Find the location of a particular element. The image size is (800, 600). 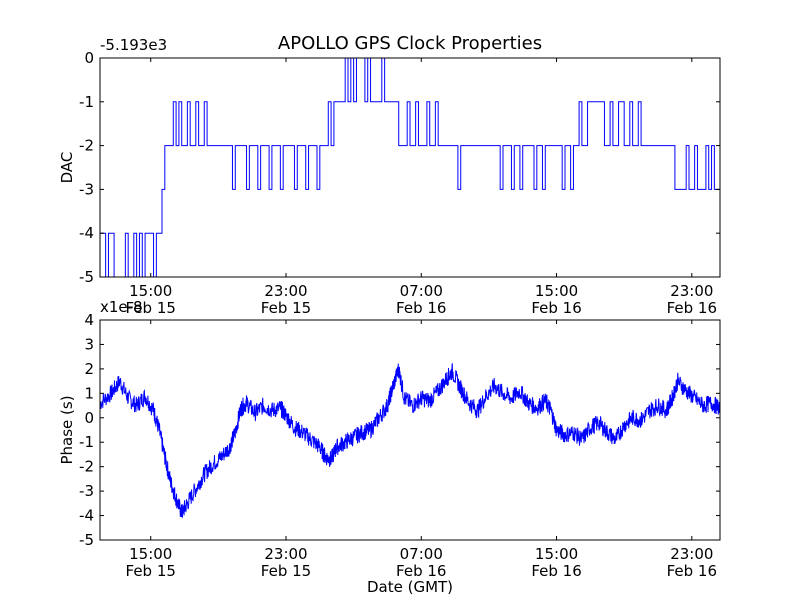

phase-y-tick-label: -1 is located at coordinates (86, 442).